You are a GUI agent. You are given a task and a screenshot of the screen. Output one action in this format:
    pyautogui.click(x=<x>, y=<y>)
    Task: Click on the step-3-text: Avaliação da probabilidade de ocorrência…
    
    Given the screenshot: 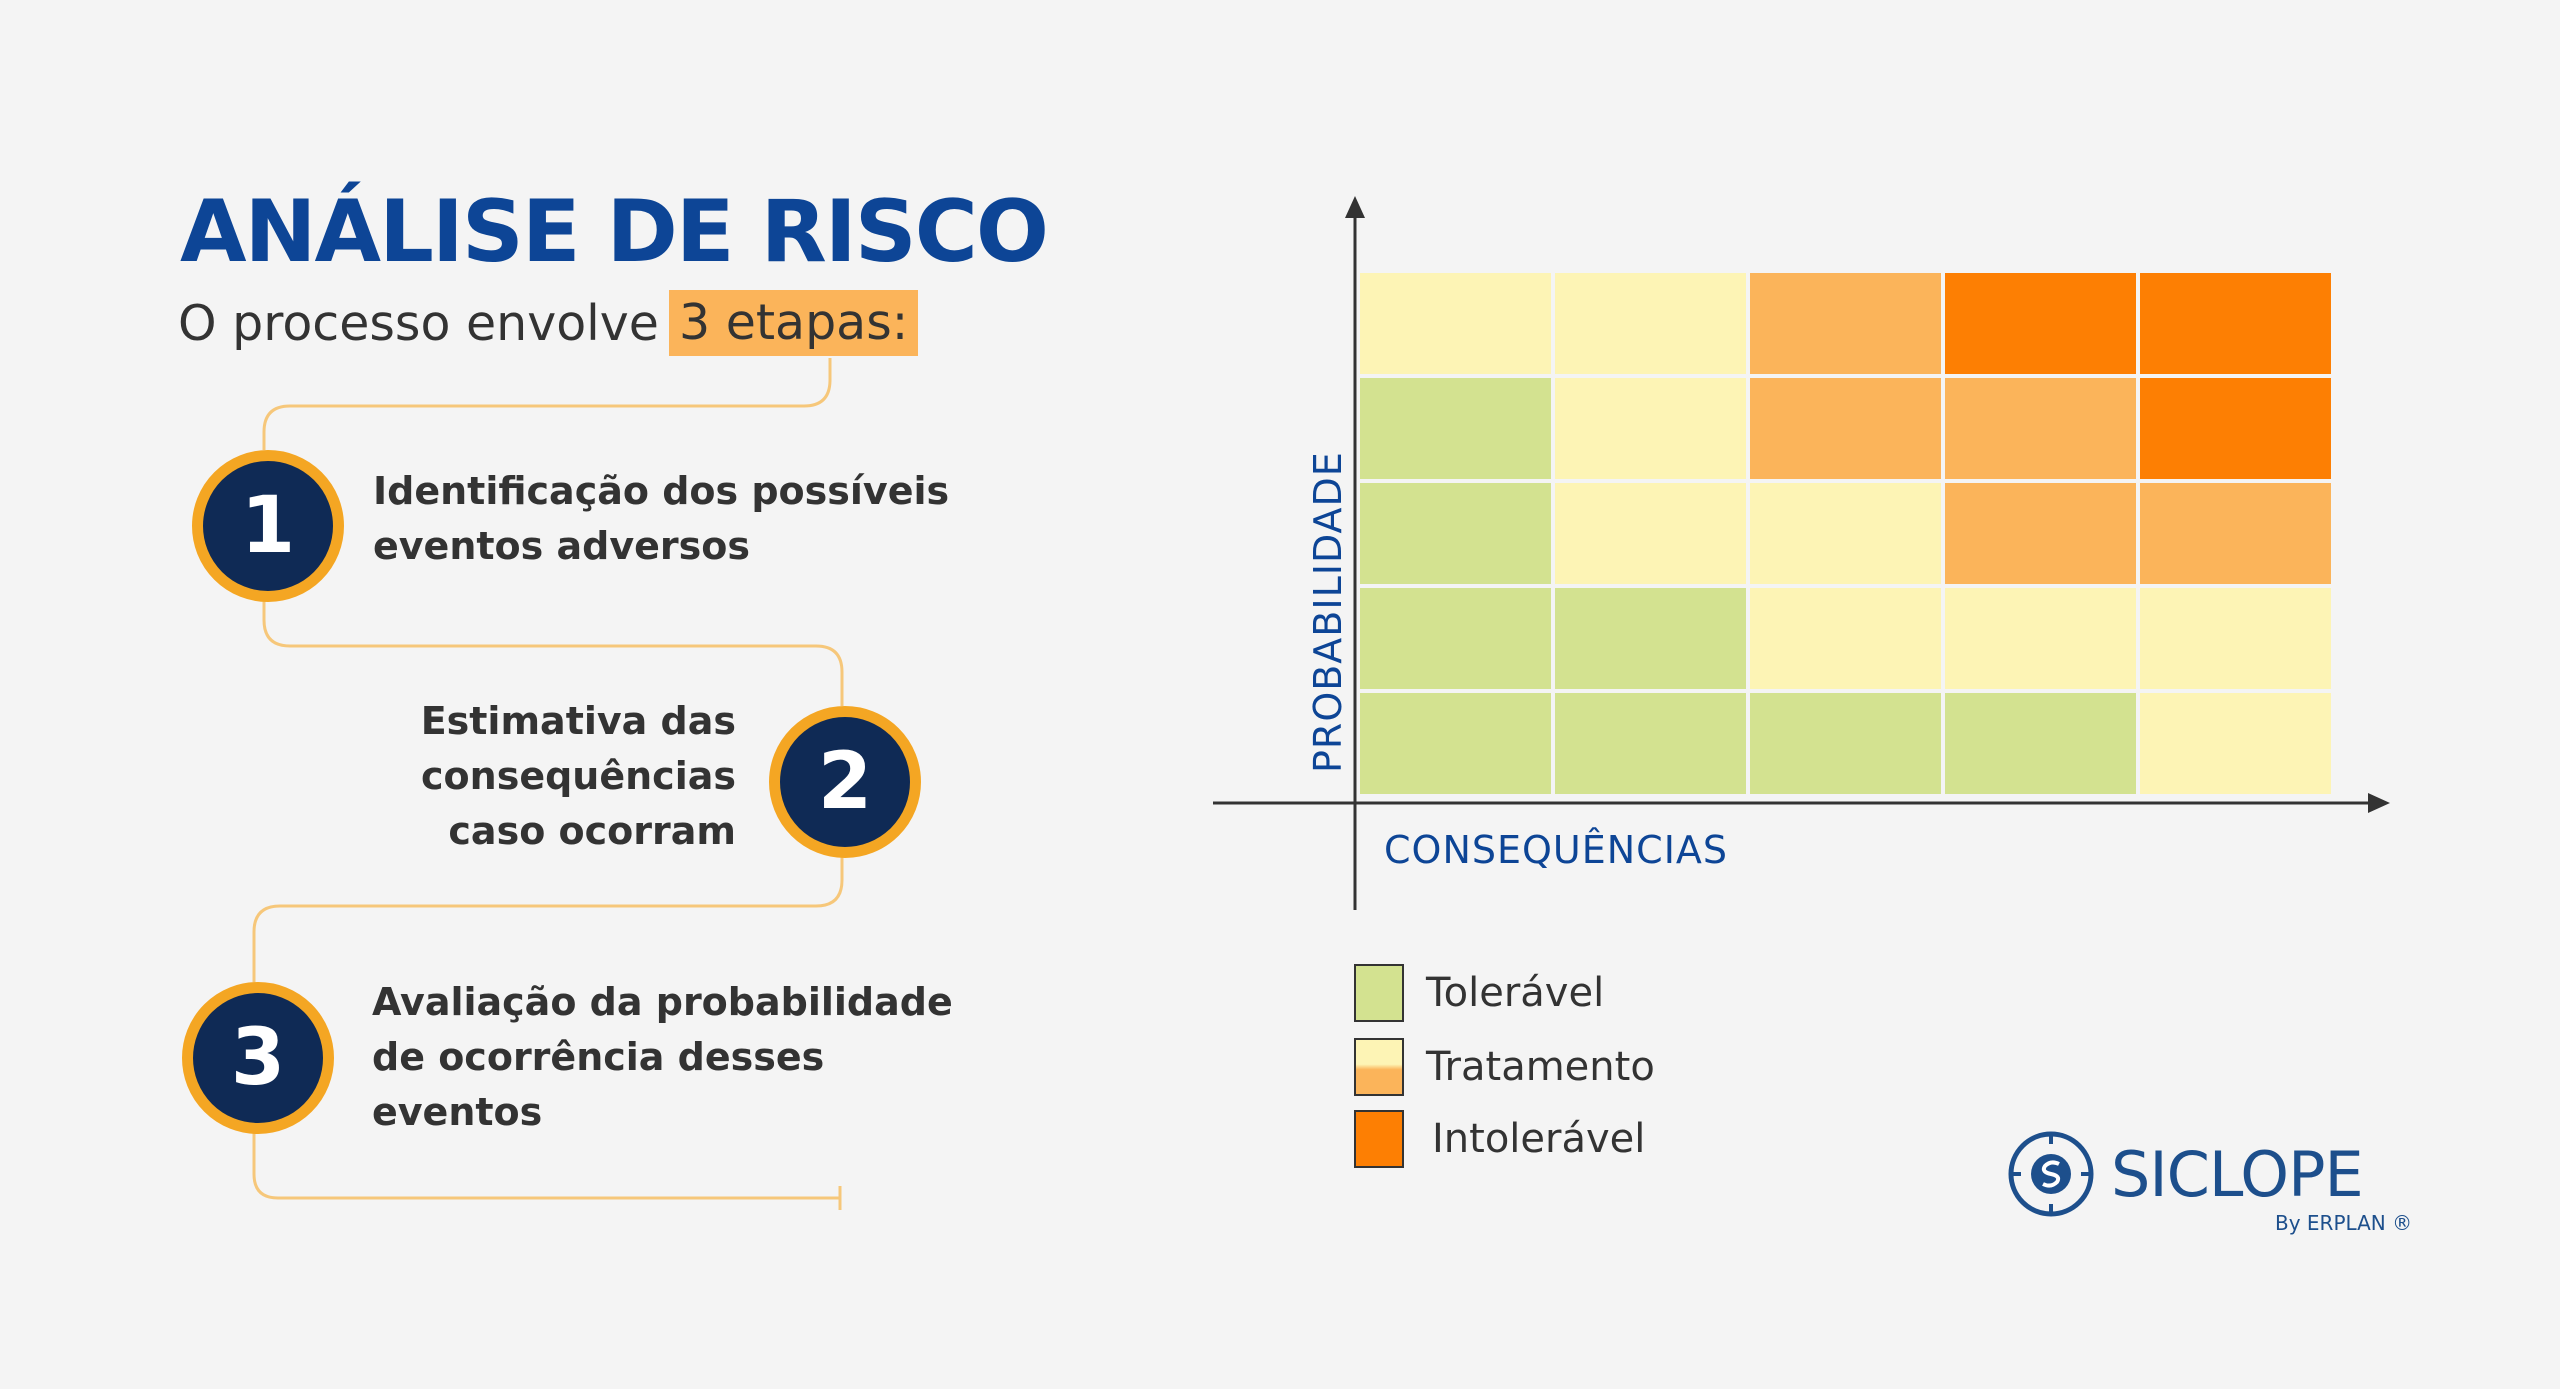 What is the action you would take?
    pyautogui.click(x=662, y=1057)
    